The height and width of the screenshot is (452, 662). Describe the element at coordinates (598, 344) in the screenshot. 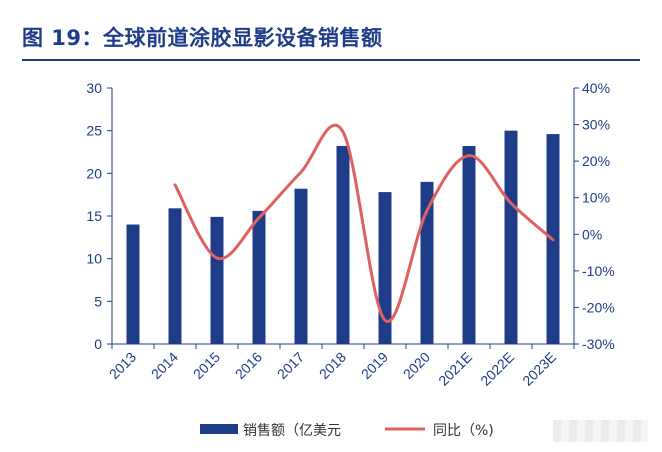

I see `y-right-tick-label: -30%` at that location.